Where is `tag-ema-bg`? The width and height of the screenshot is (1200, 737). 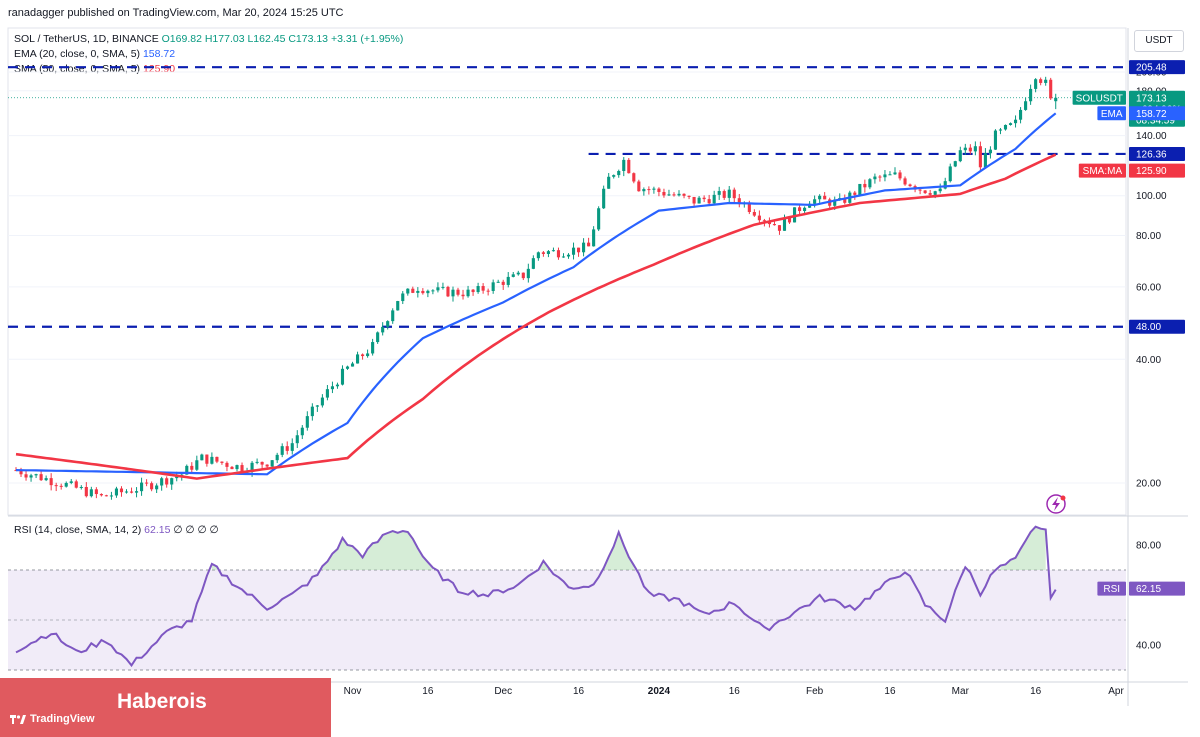
tag-ema-bg is located at coordinates (1157, 113).